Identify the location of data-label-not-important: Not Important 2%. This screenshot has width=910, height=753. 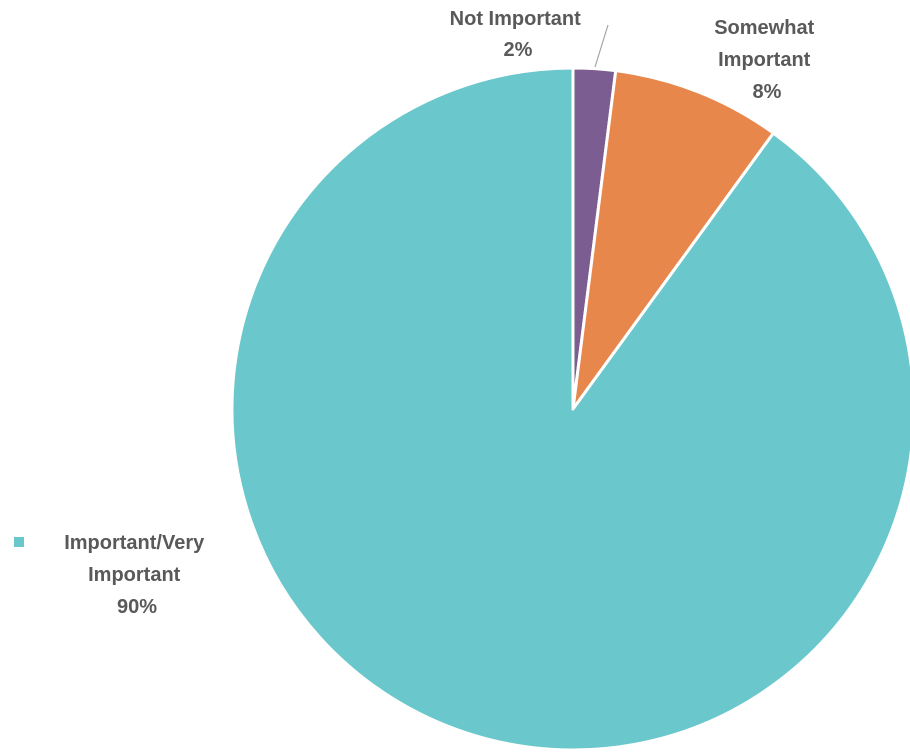
(518, 34).